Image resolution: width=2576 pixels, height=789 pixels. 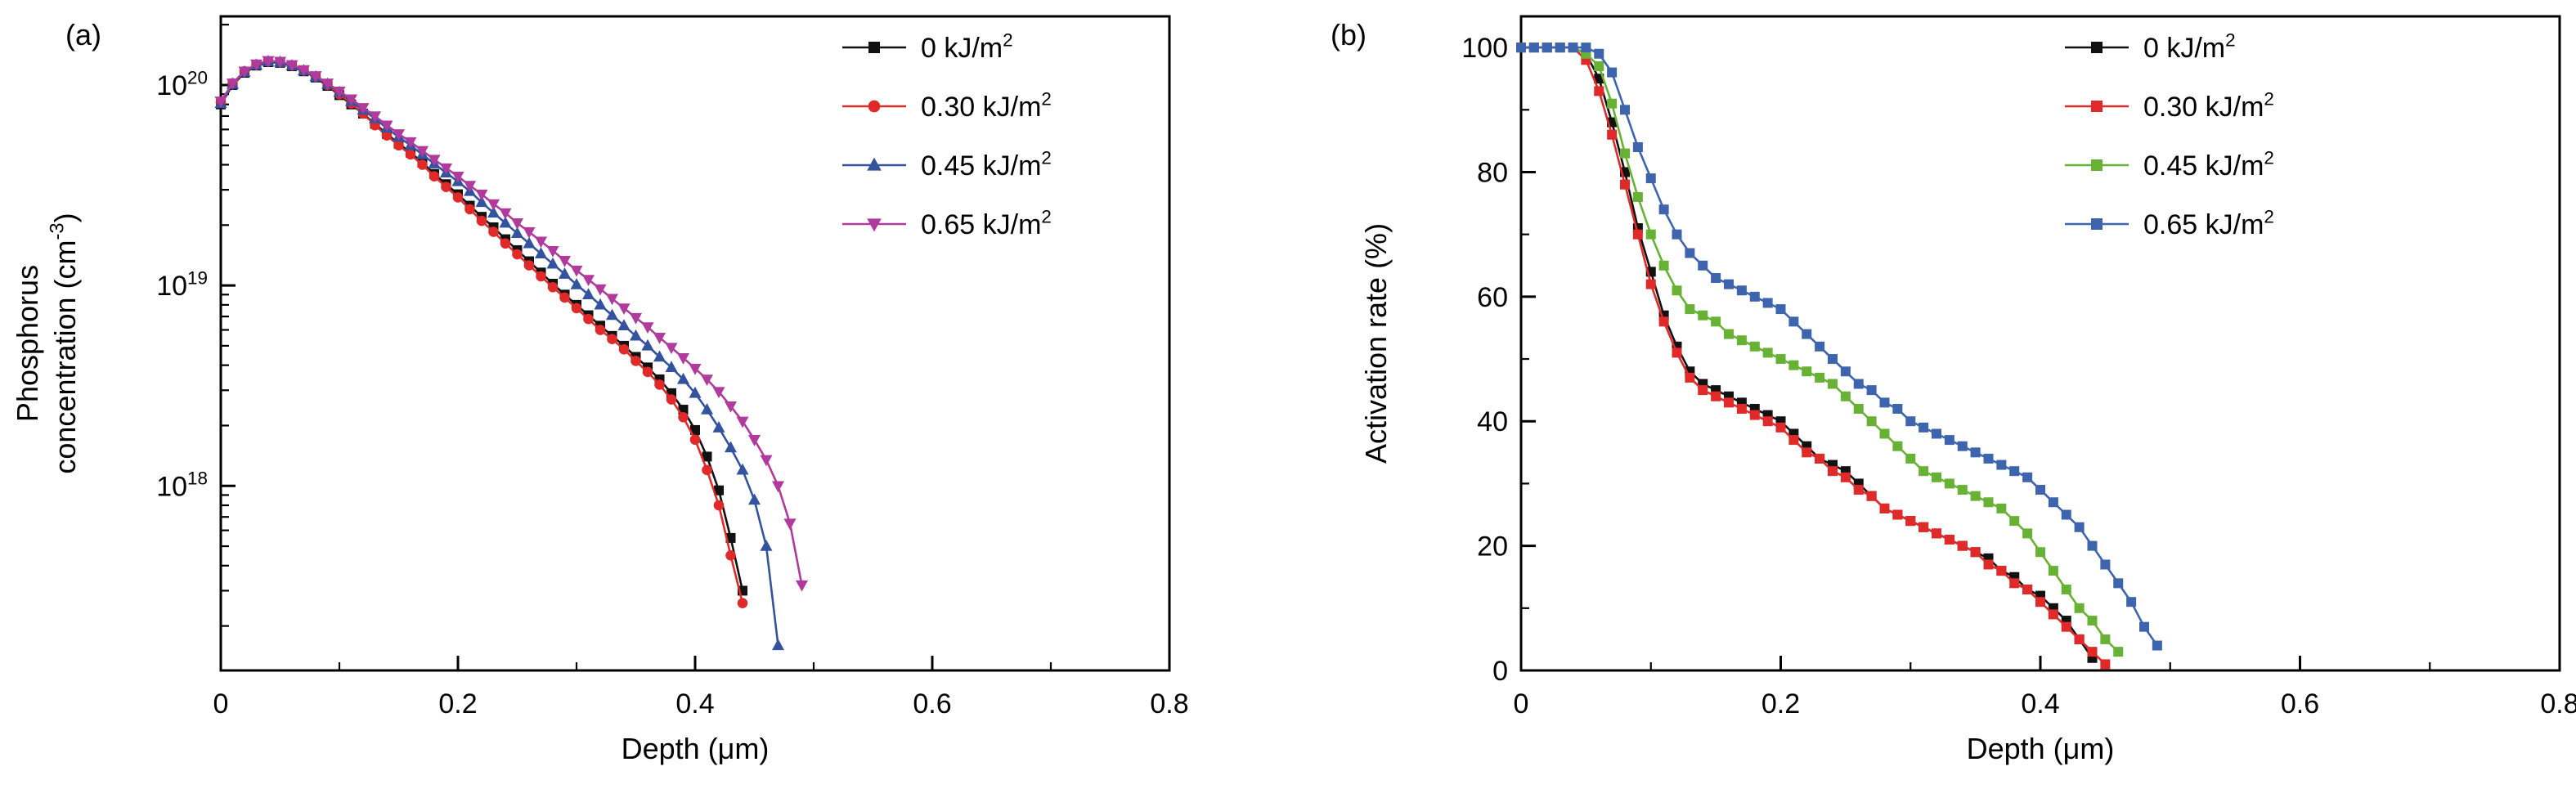 What do you see at coordinates (27, 343) in the screenshot?
I see `y-axis-title: Phosphorus` at bounding box center [27, 343].